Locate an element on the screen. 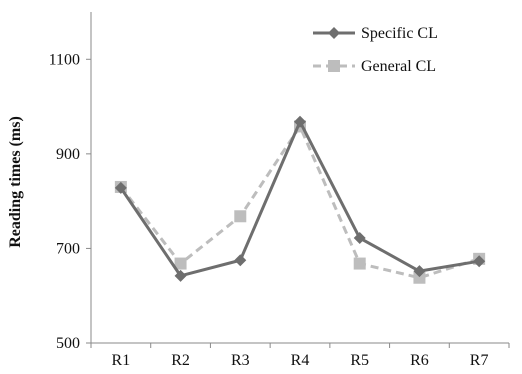  x-tick-label: R1 is located at coordinates (121, 360).